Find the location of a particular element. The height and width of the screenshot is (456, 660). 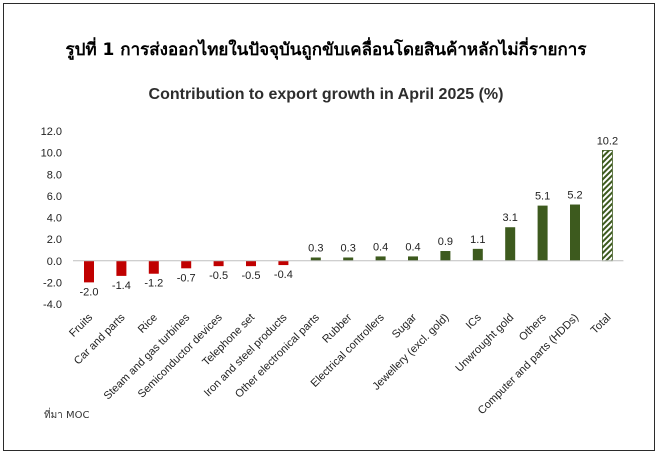

bar-iron-and-steel-products is located at coordinates (283, 263).